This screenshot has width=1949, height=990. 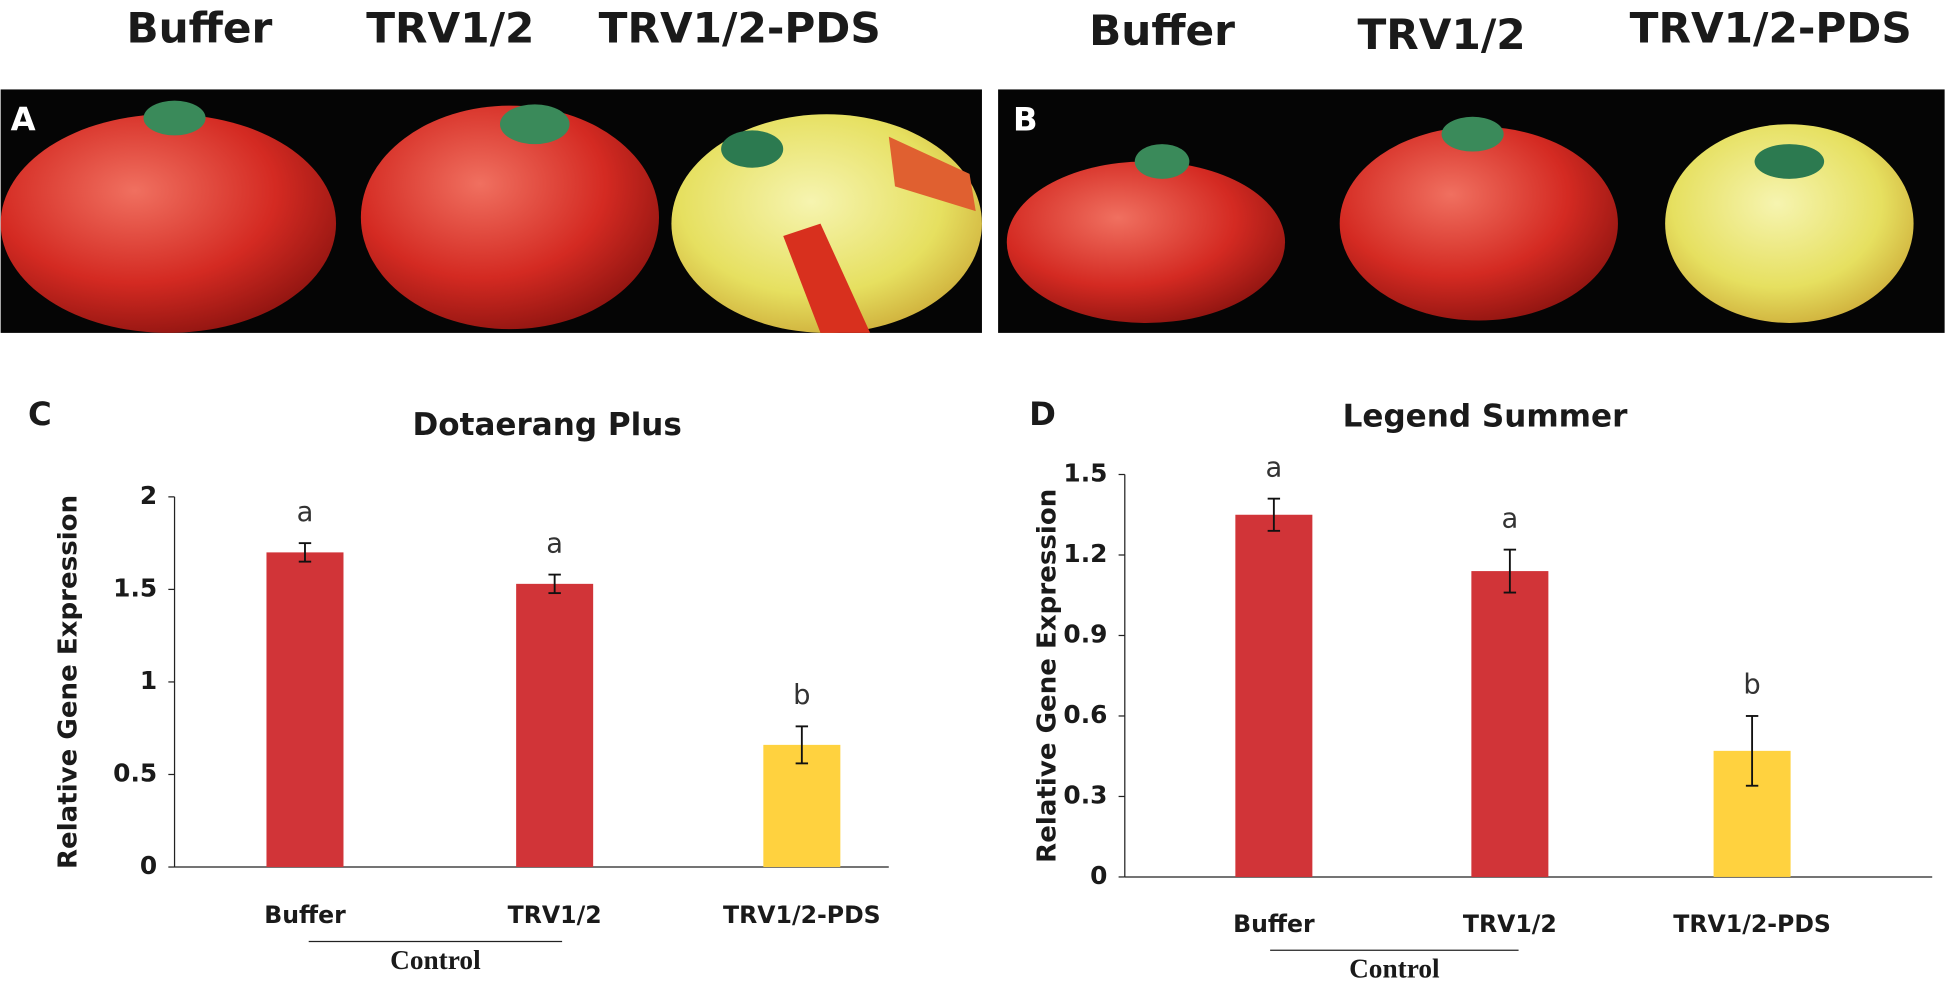 I want to click on photo-panel-b, so click(x=1471, y=211).